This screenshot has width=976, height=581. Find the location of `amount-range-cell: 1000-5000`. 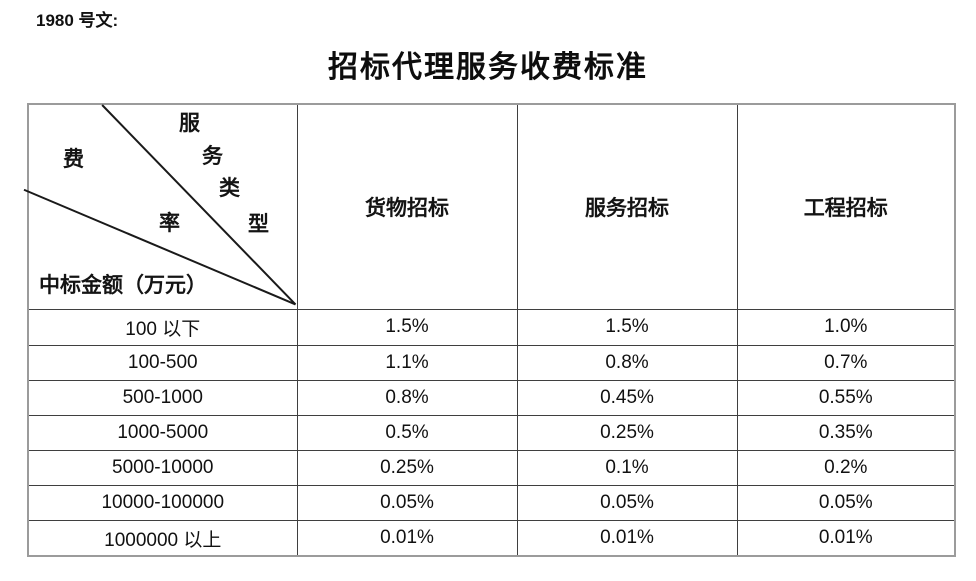

amount-range-cell: 1000-5000 is located at coordinates (162, 432).